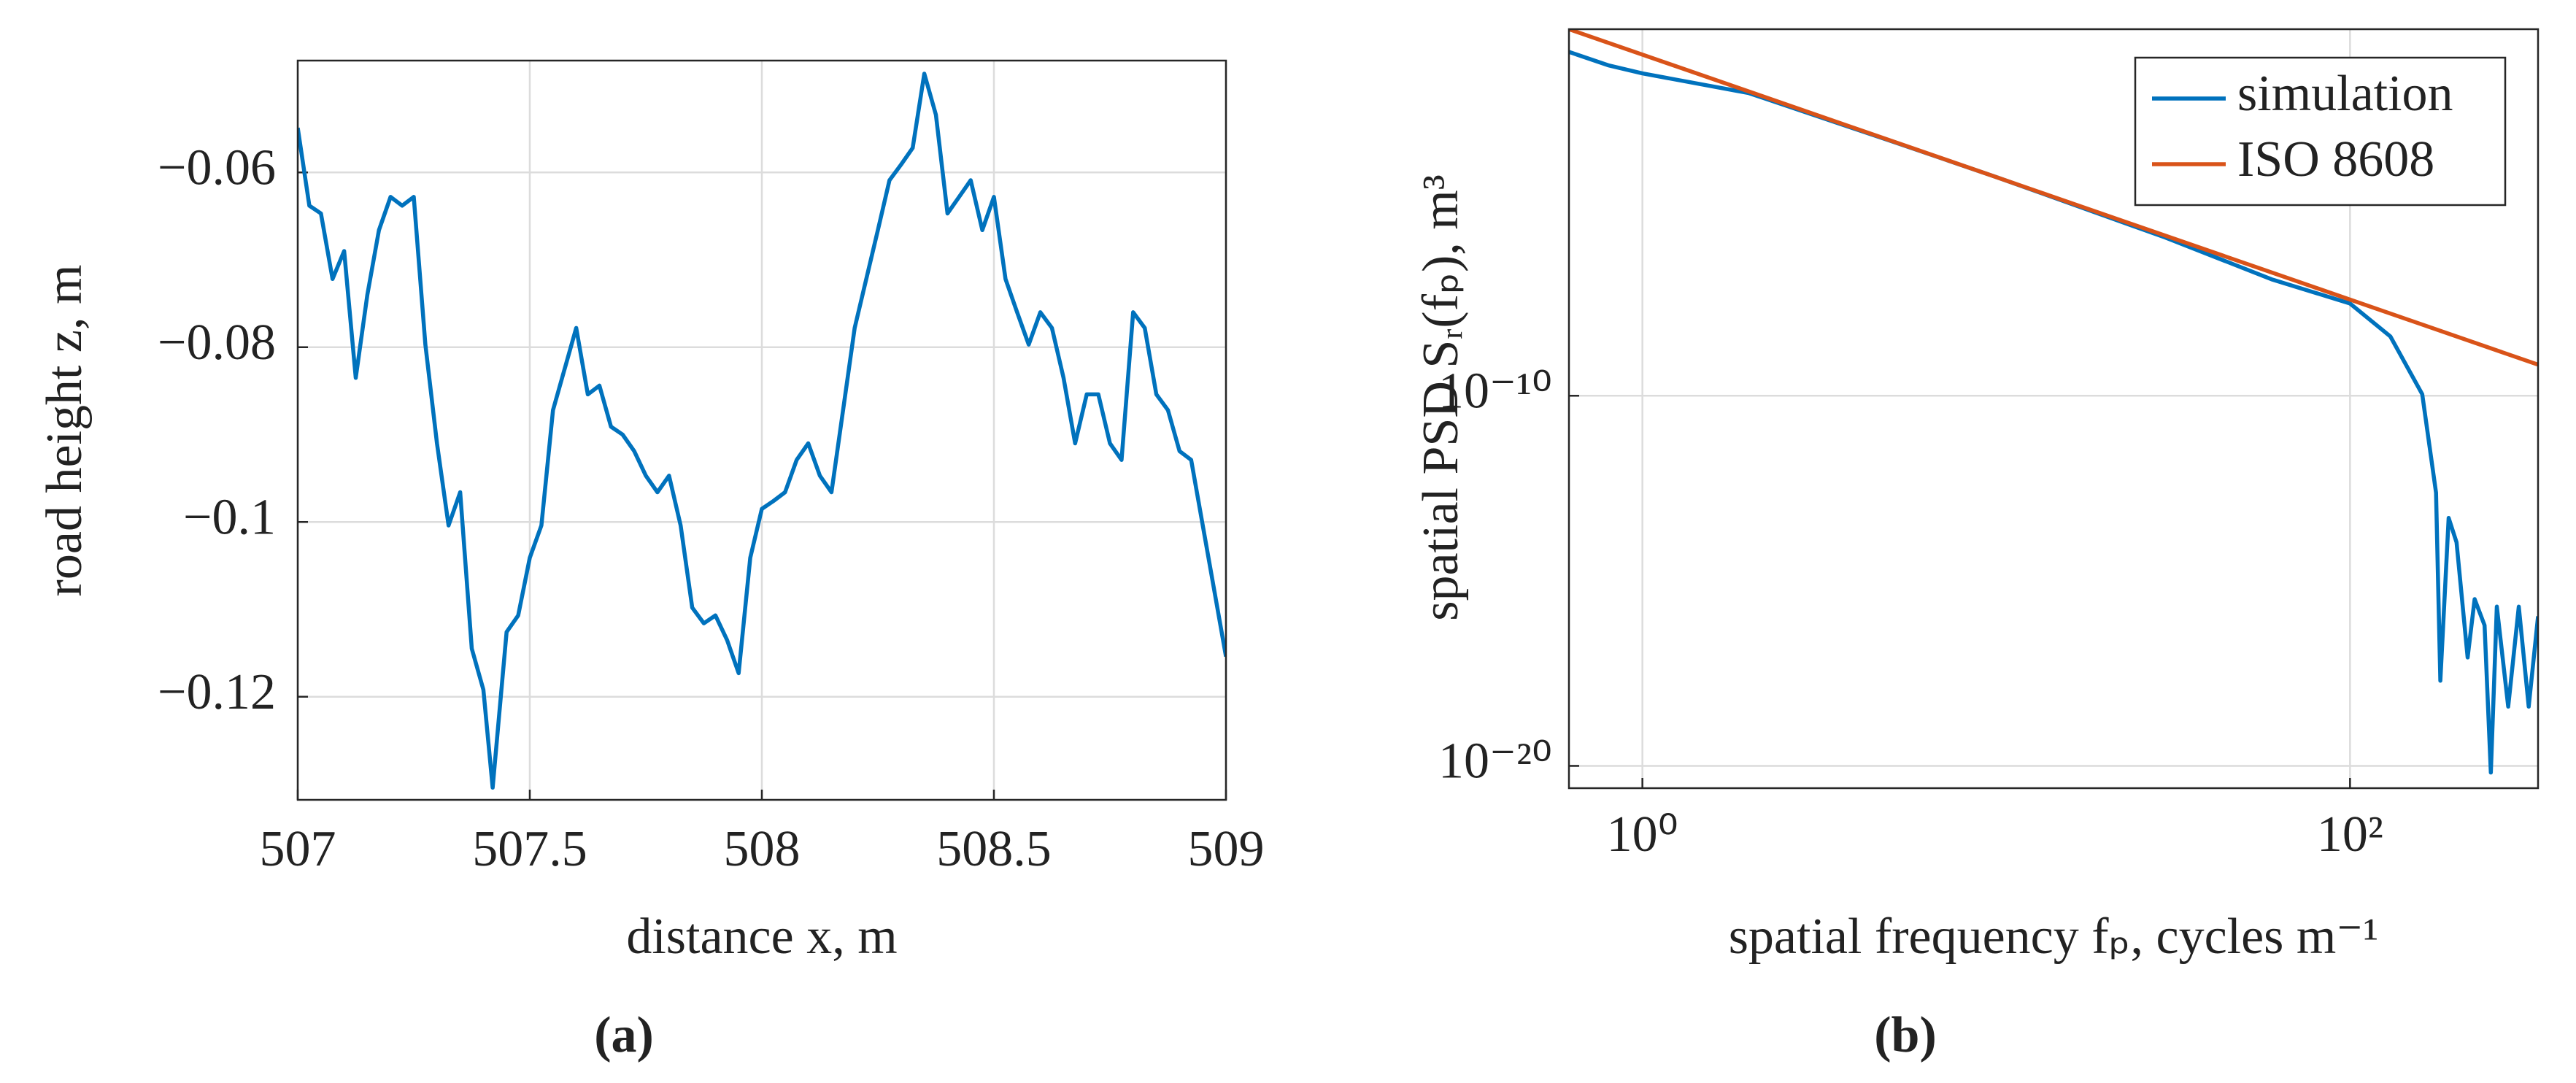 The image size is (2576, 1083). What do you see at coordinates (994, 849) in the screenshot?
I see `x-tick-label: 508.5` at bounding box center [994, 849].